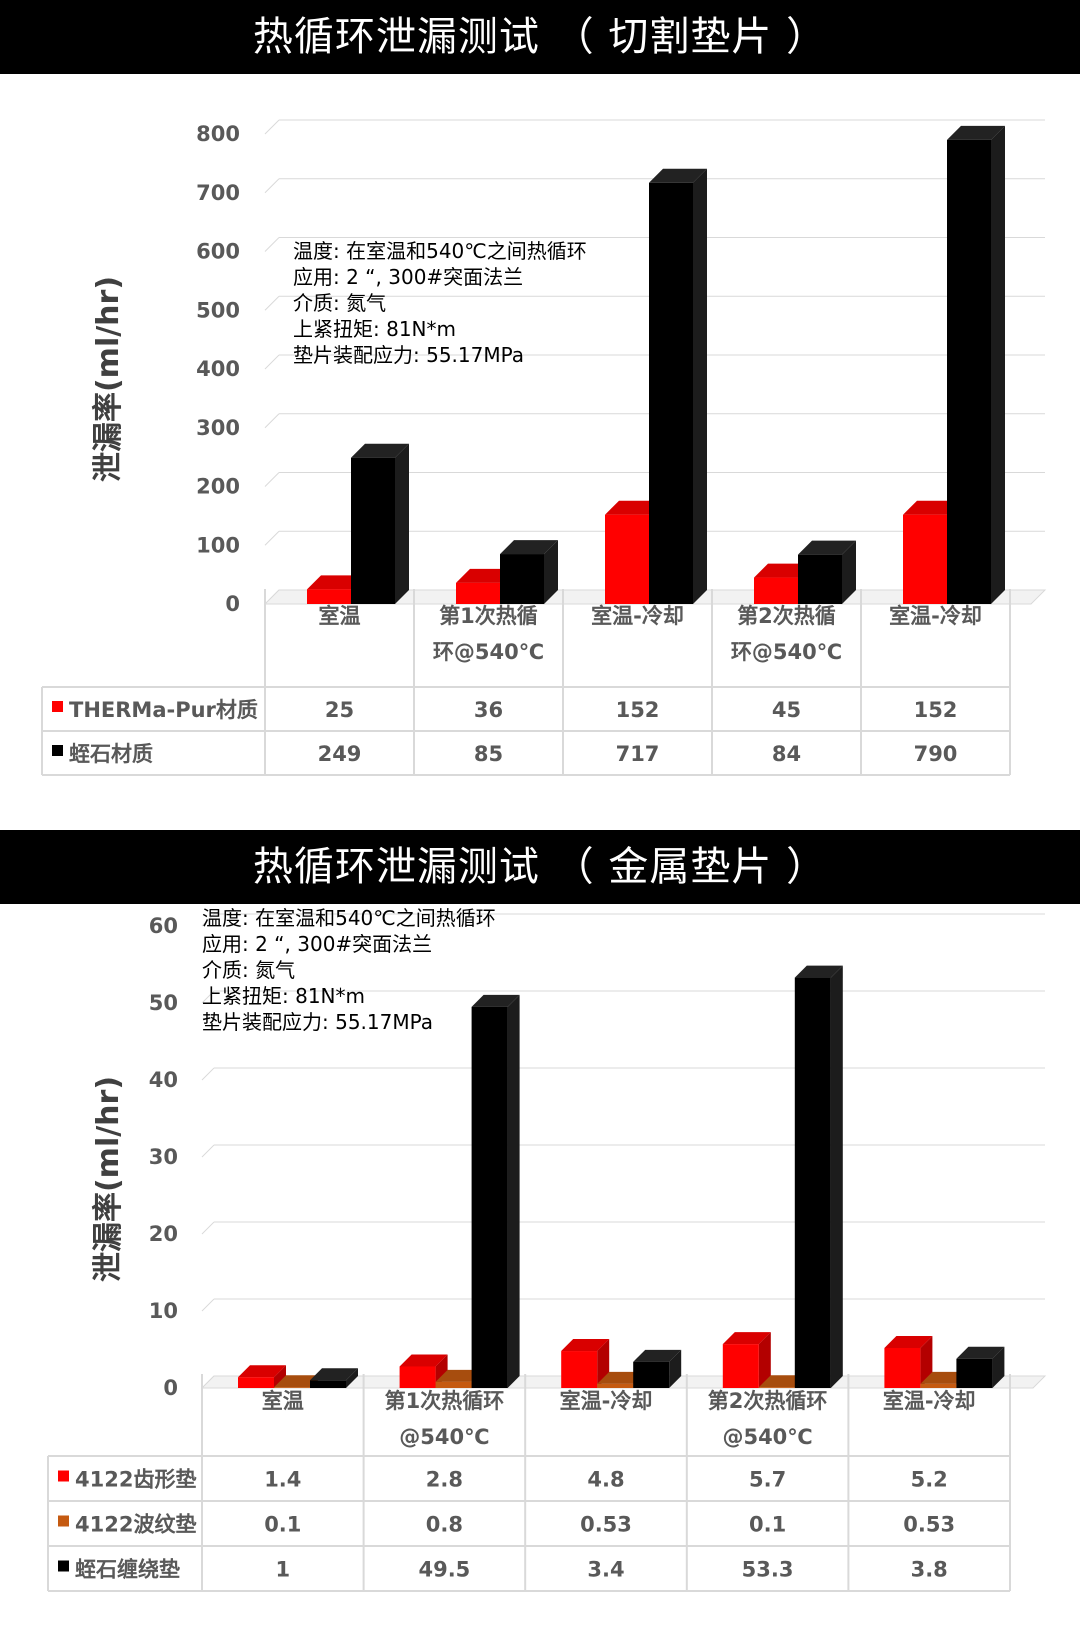  What do you see at coordinates (445, 1401) in the screenshot?
I see `category-label-2: 第1次热循环` at bounding box center [445, 1401].